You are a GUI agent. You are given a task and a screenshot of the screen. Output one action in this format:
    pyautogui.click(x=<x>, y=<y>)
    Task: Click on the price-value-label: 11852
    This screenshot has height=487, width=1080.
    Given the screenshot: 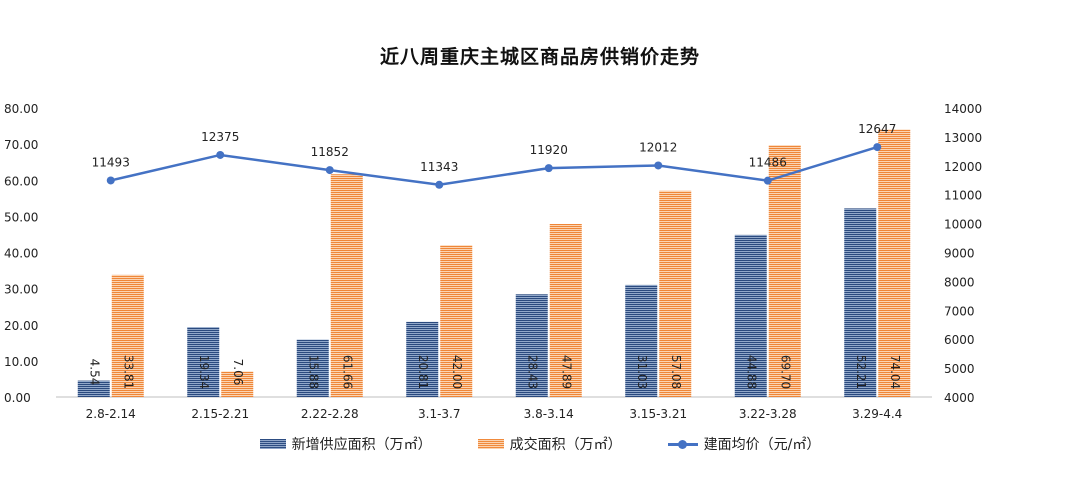 What is the action you would take?
    pyautogui.click(x=330, y=152)
    